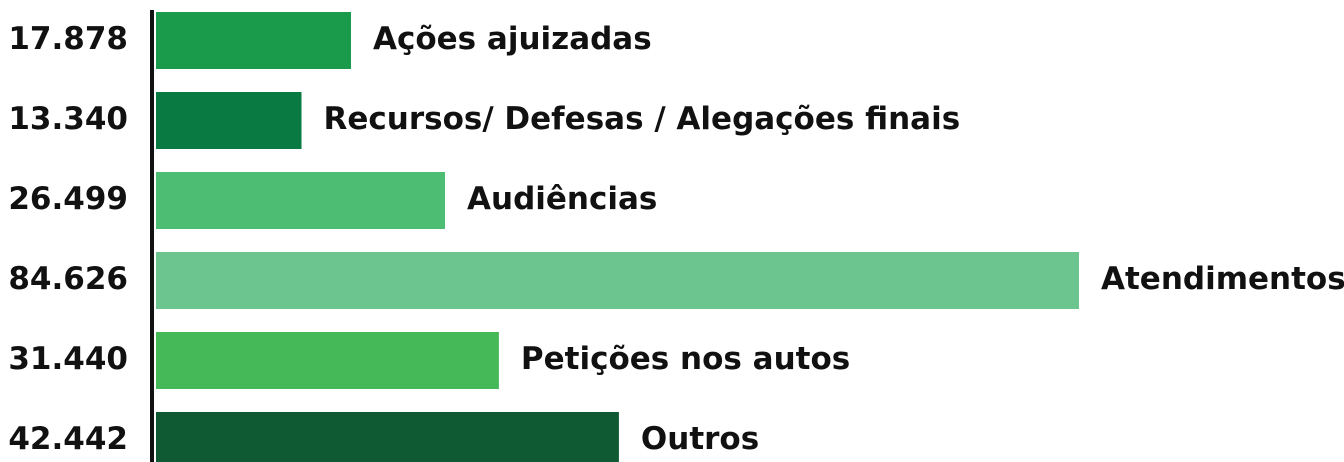 This screenshot has width=1344, height=462. What do you see at coordinates (641, 119) in the screenshot?
I see `category-label: Recursos/ Defesas / Alegações finais` at bounding box center [641, 119].